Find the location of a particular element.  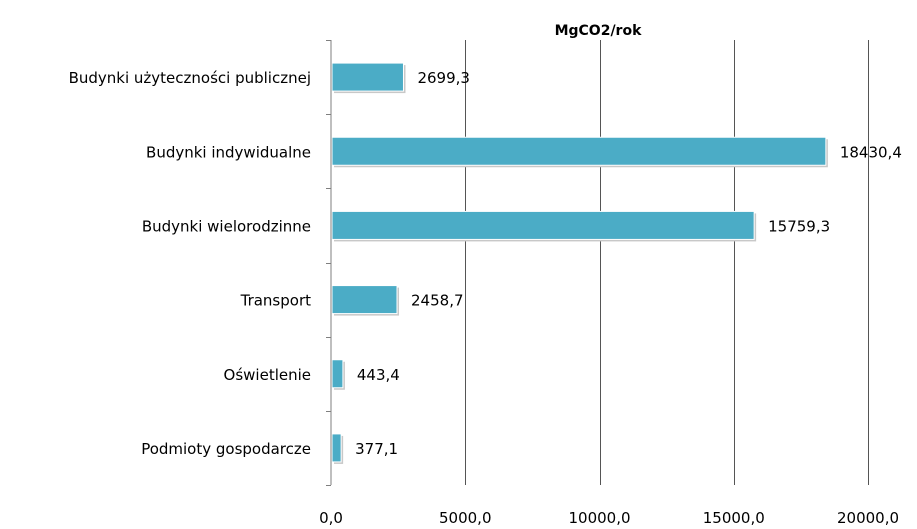

category-label: Transport is located at coordinates (276, 301).